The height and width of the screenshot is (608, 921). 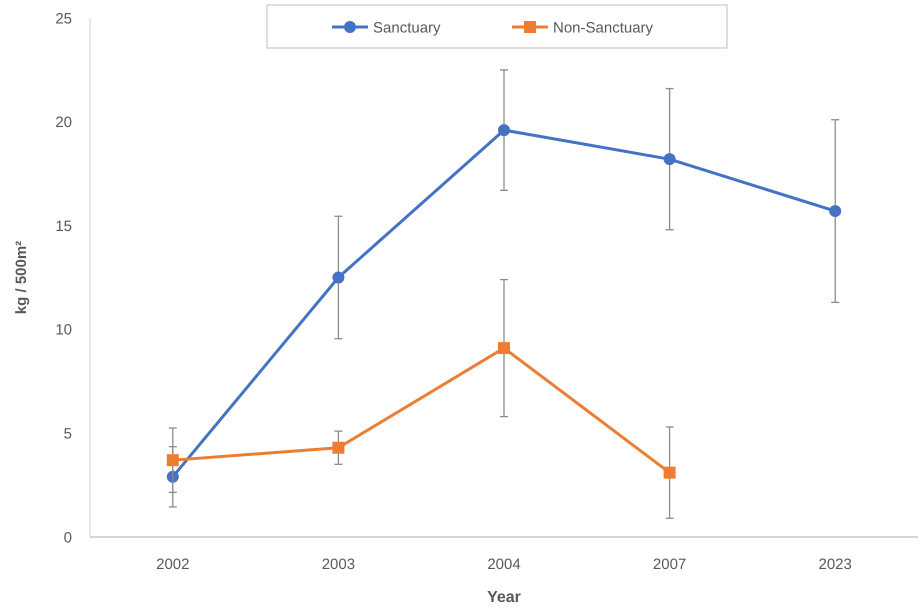 What do you see at coordinates (21, 277) in the screenshot?
I see `y-axis-title: kg / 500m²` at bounding box center [21, 277].